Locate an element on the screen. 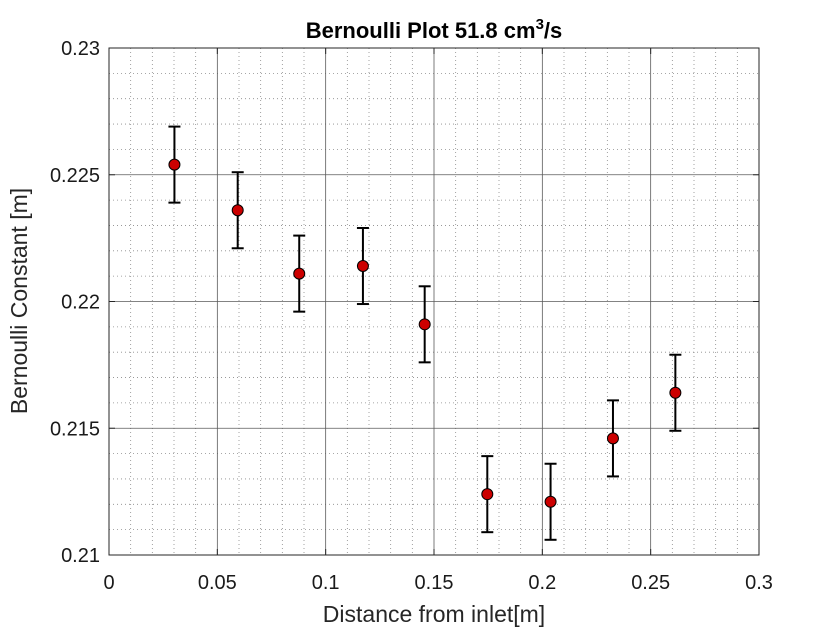 This screenshot has height=630, width=840. x-tick-label: 0 is located at coordinates (108, 583).